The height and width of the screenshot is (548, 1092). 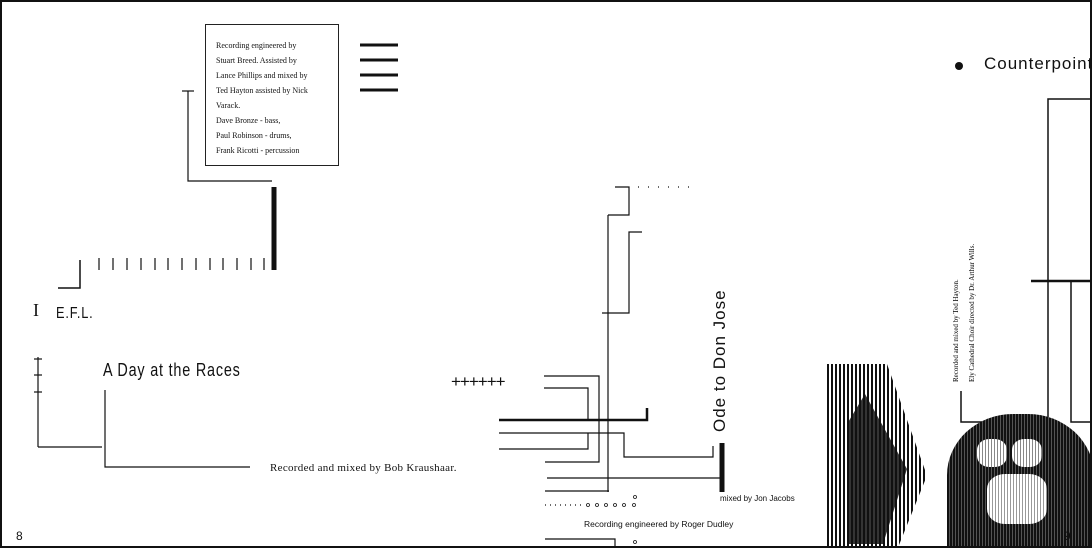 I want to click on engineer-credit: Recording engineered by Roger Dudley, so click(x=659, y=524).